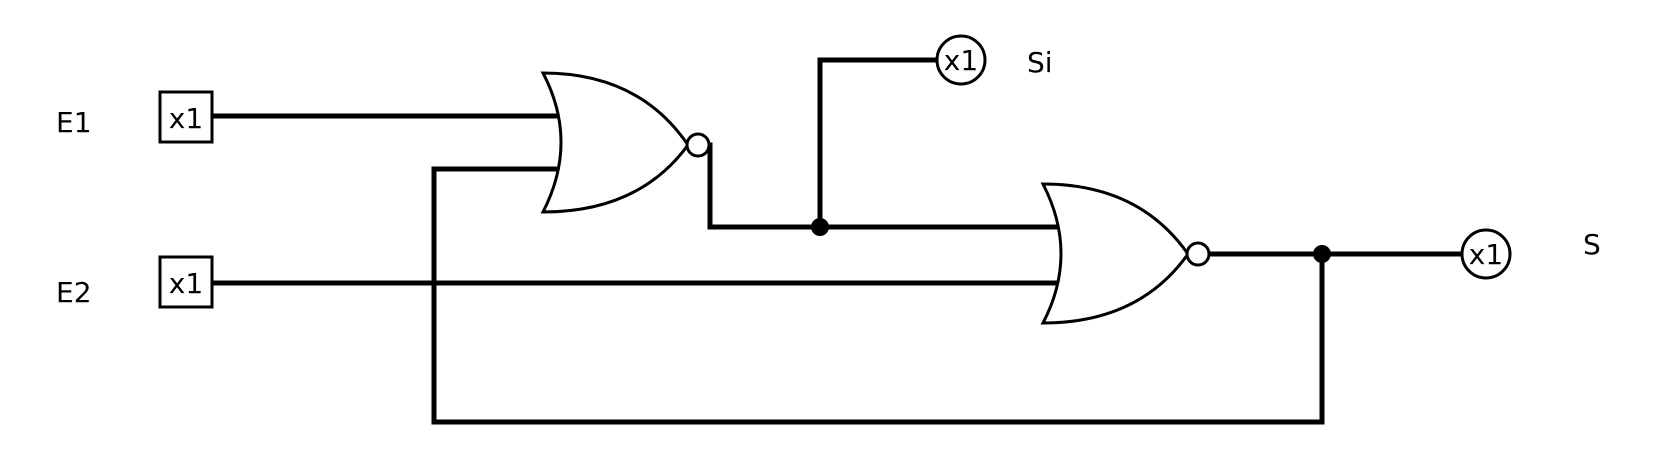 This screenshot has height=470, width=1668. Describe the element at coordinates (1040, 62) in the screenshot. I see `label-si: Si` at that location.